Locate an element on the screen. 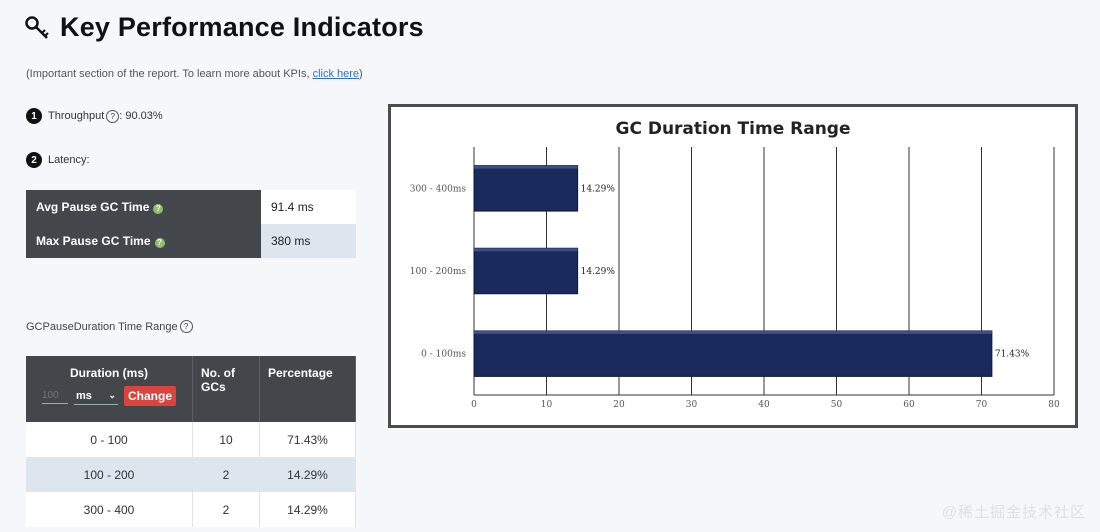 The height and width of the screenshot is (532, 1100). duration-header: Duration (ms) ms ⌄ Change is located at coordinates (109, 389).